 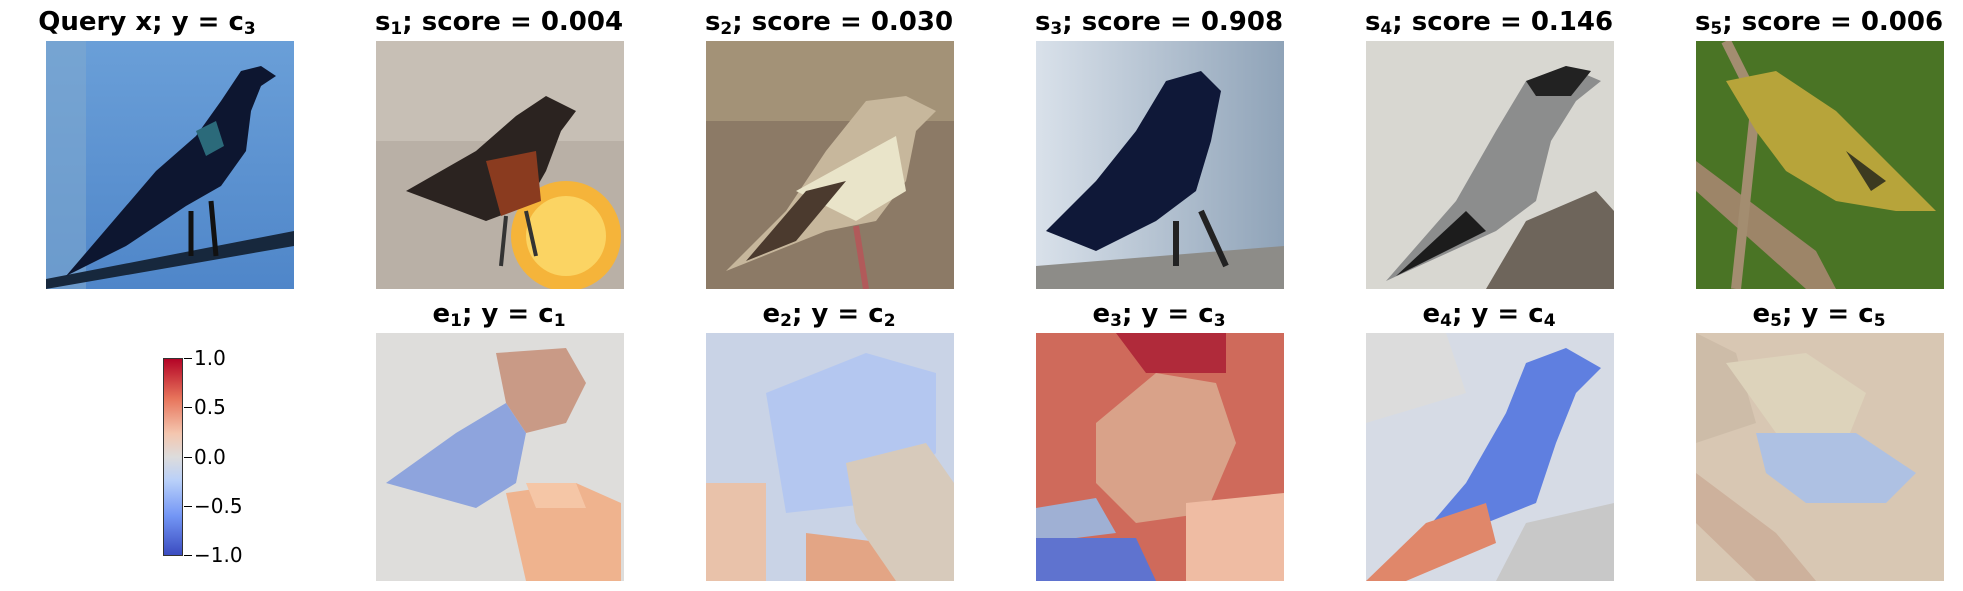 What do you see at coordinates (1716, 29) in the screenshot?
I see `source-title-sub: 5` at bounding box center [1716, 29].